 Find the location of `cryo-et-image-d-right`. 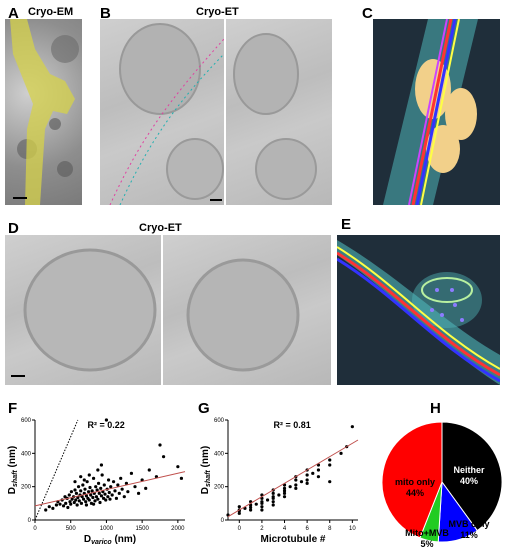

cryo-et-image-d-right is located at coordinates (247, 310).